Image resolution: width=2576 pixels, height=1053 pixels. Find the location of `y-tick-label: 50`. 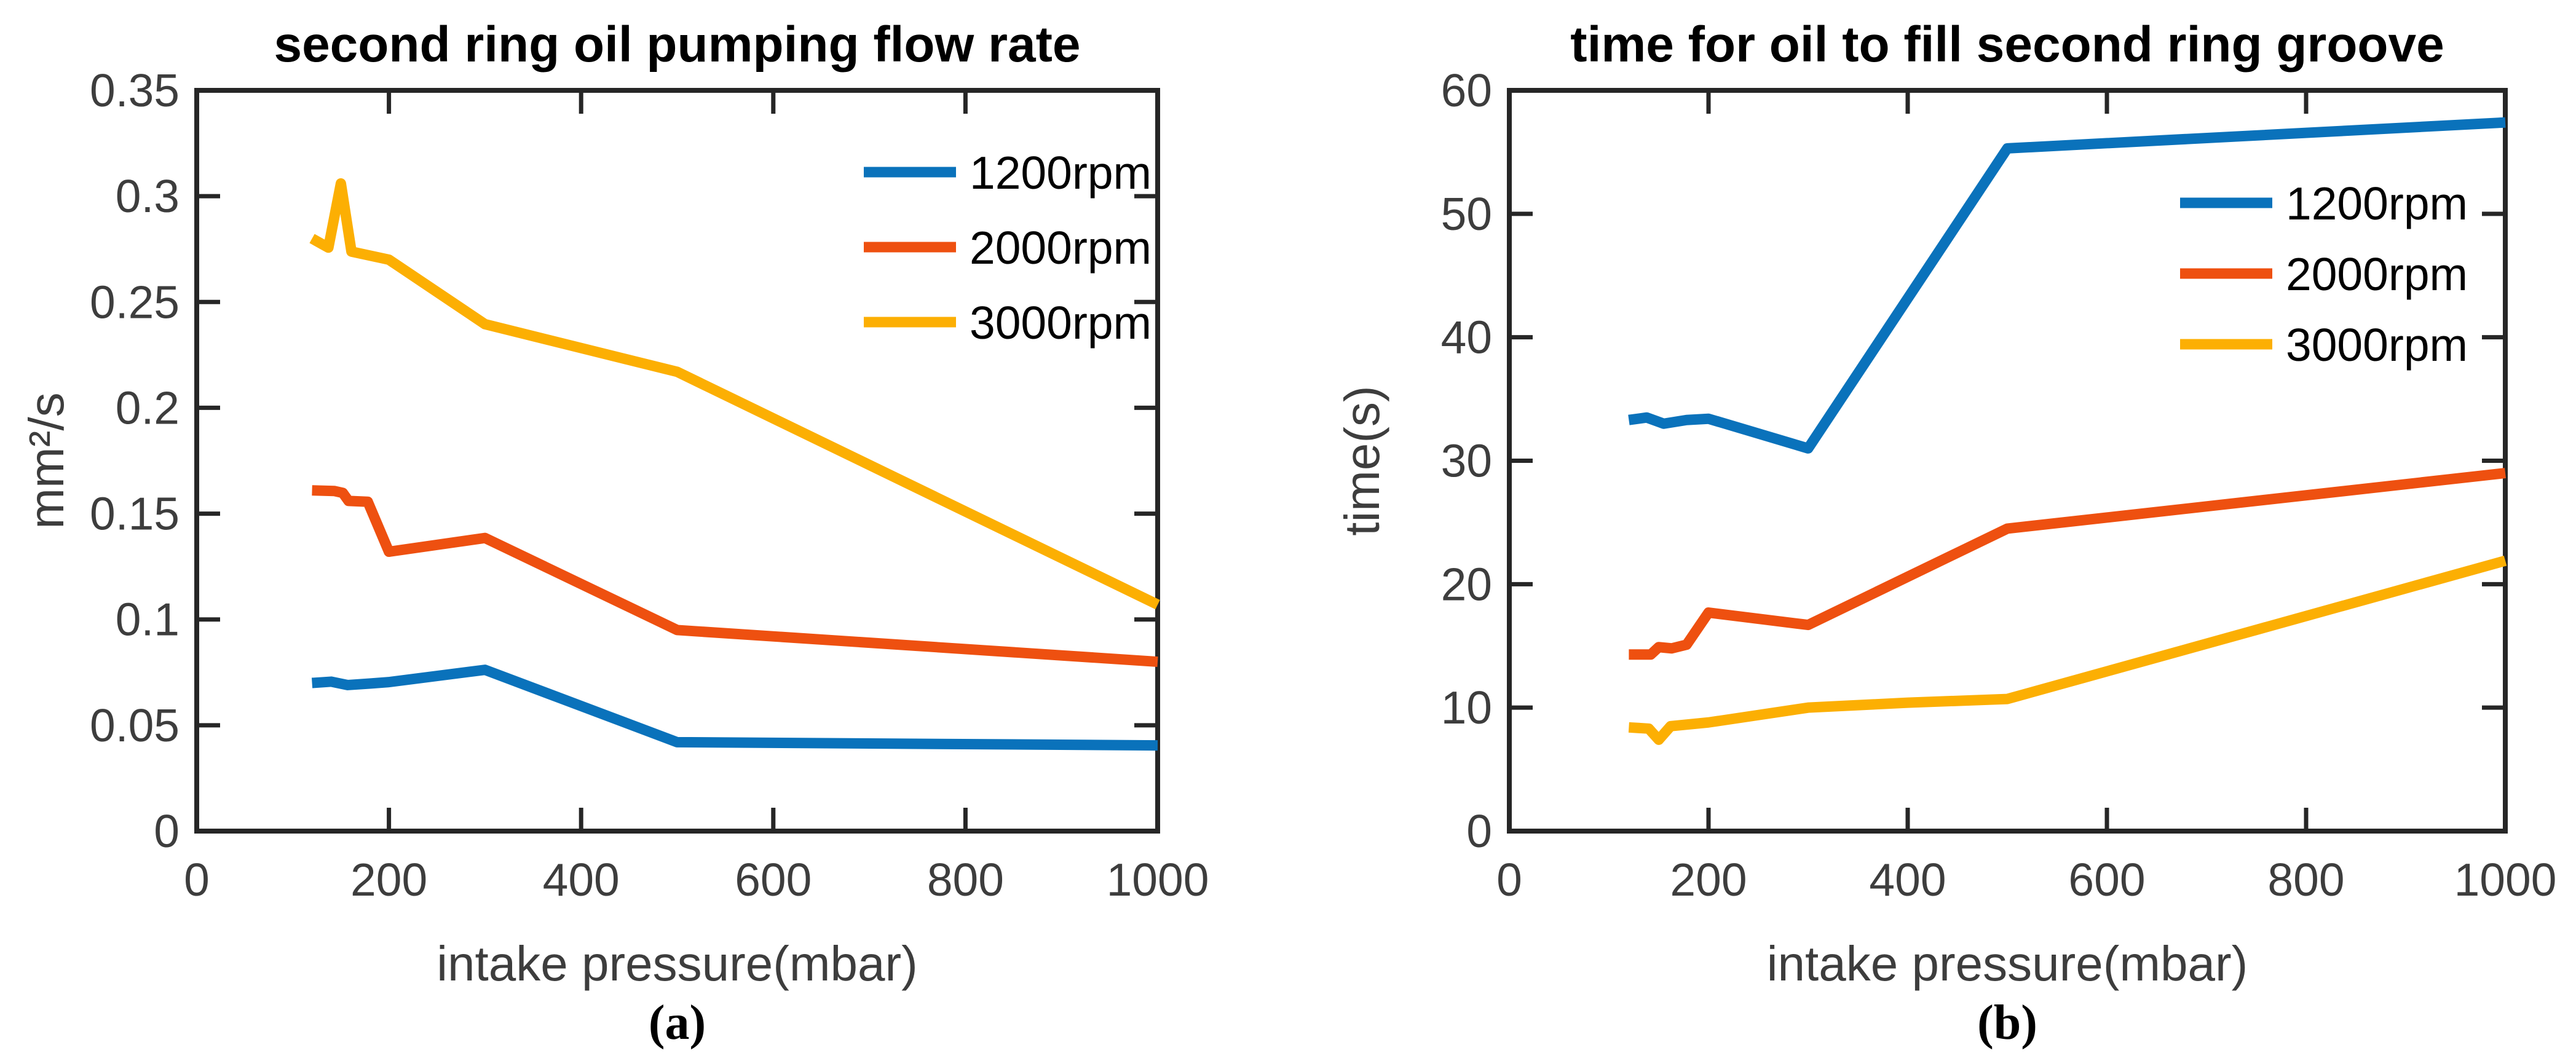

y-tick-label: 50 is located at coordinates (1466, 214).